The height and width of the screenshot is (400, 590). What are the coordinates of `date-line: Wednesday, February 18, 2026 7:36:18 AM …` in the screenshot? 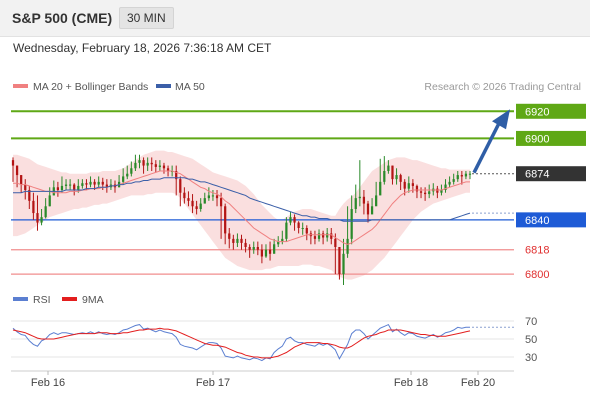 It's located at (142, 48).